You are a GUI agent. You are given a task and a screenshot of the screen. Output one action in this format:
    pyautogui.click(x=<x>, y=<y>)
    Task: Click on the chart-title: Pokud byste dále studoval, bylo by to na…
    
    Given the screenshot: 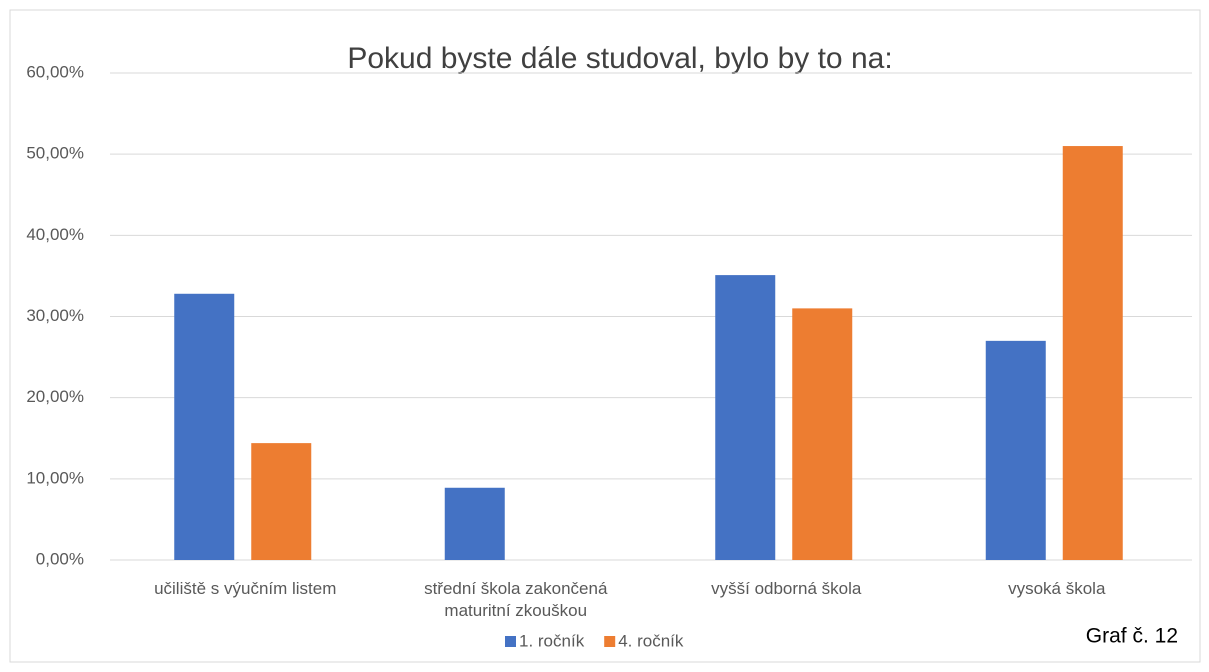 What is the action you would take?
    pyautogui.click(x=619, y=58)
    